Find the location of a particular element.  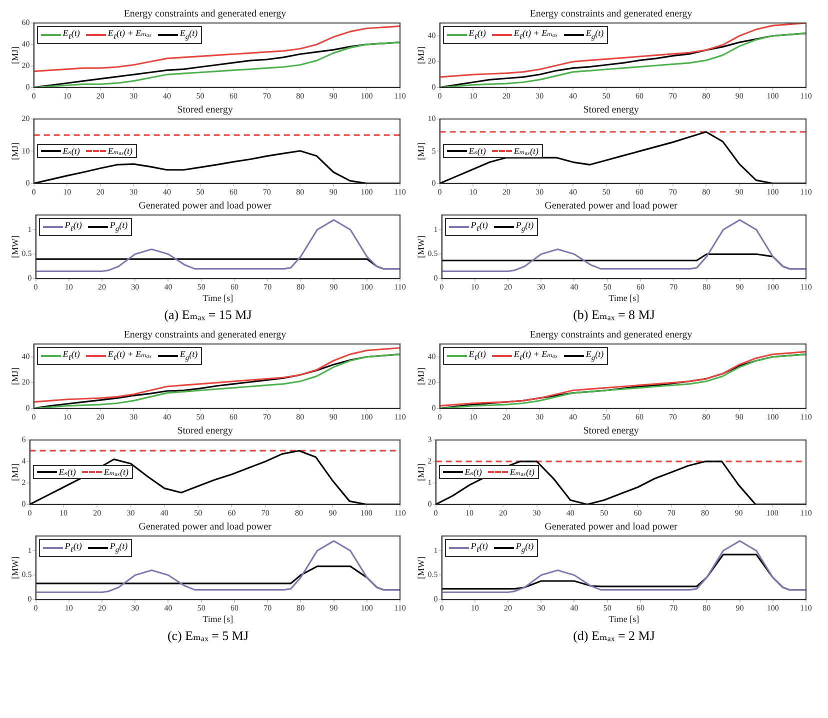

legend-label: Eₘₐₓ(t) is located at coordinates (522, 472).